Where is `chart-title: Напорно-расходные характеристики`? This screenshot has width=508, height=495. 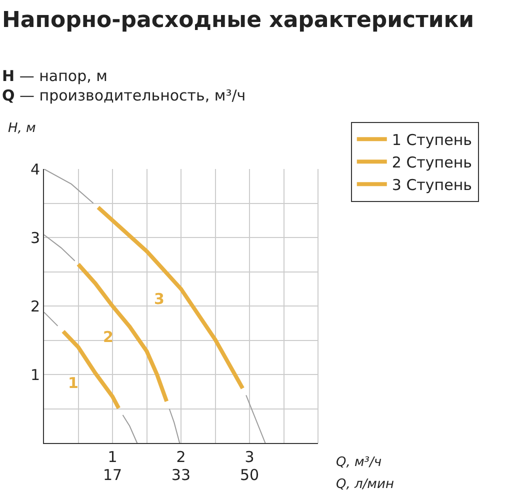 chart-title: Напорно-расходные характеристики is located at coordinates (238, 20).